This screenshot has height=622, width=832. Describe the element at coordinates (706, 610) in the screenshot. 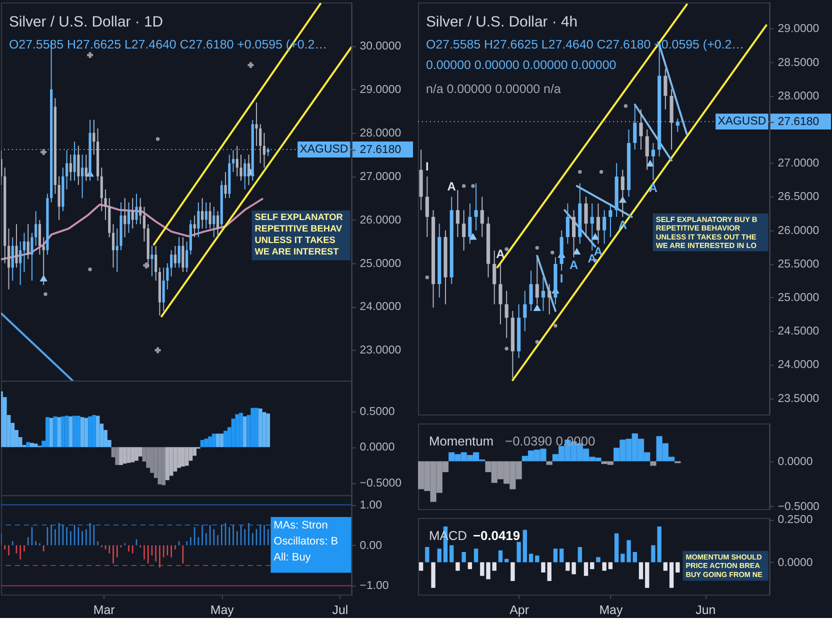

I see `x-tick-label: Jun` at that location.